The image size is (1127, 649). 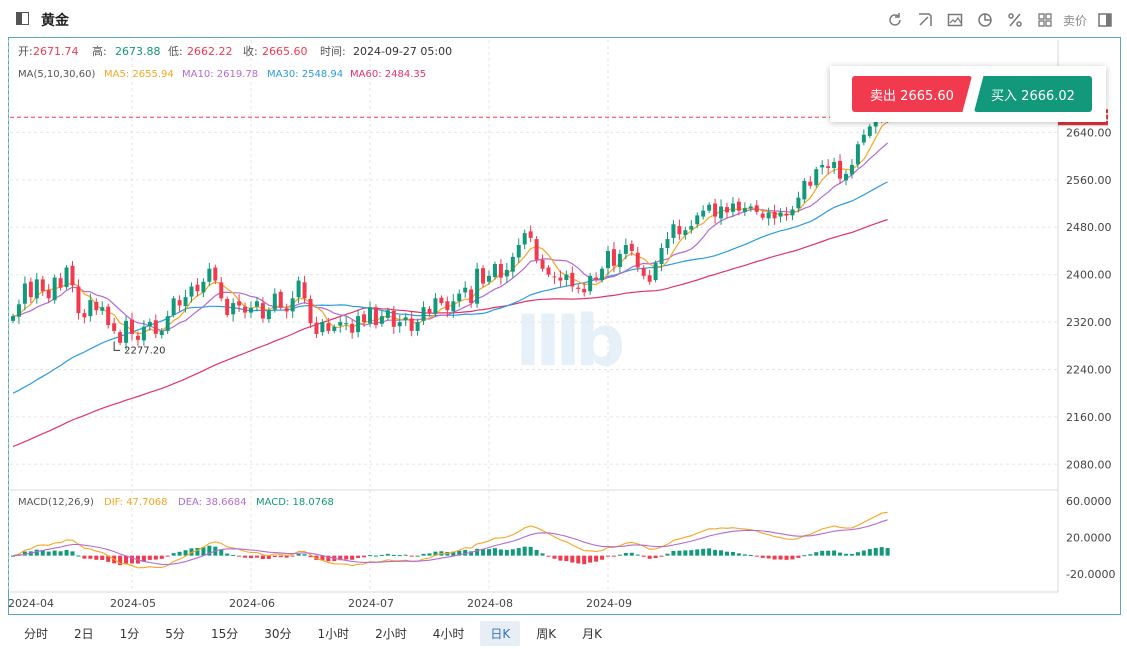 What do you see at coordinates (36, 633) in the screenshot?
I see `period-tab-0: 分时` at bounding box center [36, 633].